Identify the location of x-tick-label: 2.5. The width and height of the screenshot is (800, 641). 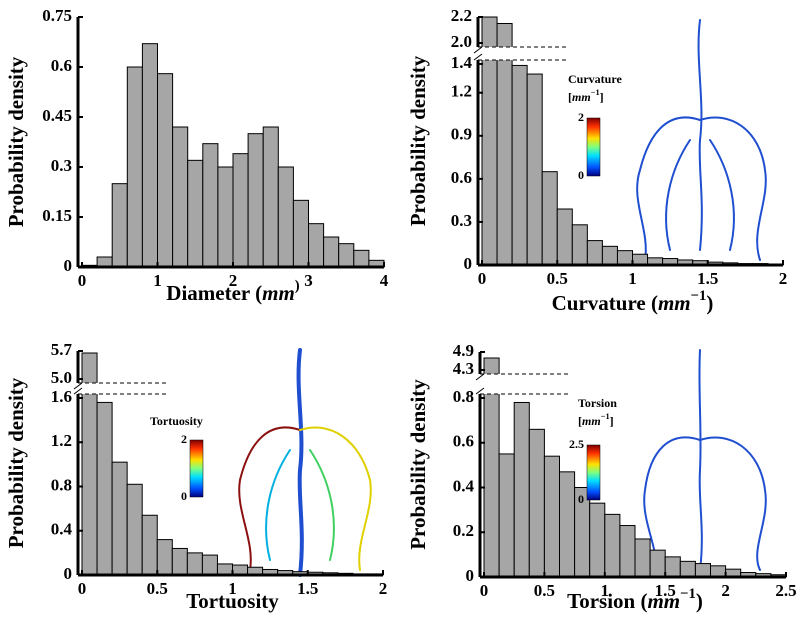
(785, 590).